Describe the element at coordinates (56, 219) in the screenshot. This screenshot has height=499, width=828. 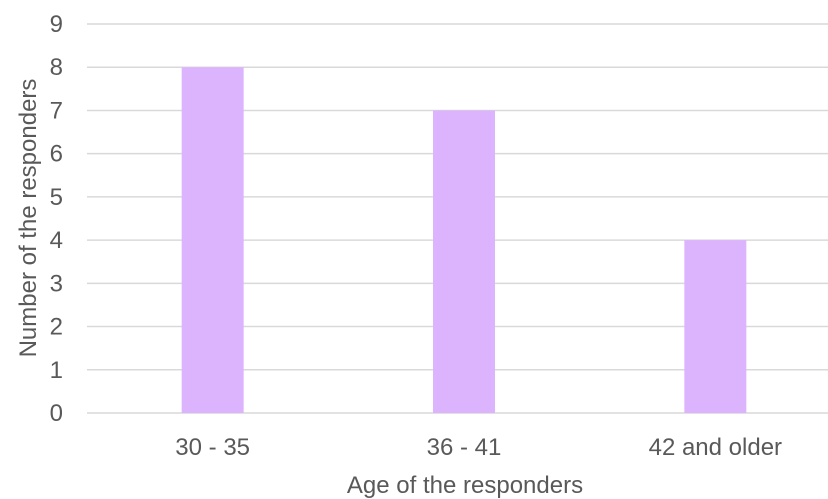
I see `y-axis-ticks: 0 1 2 3 4 5 6 7 8 9` at that location.